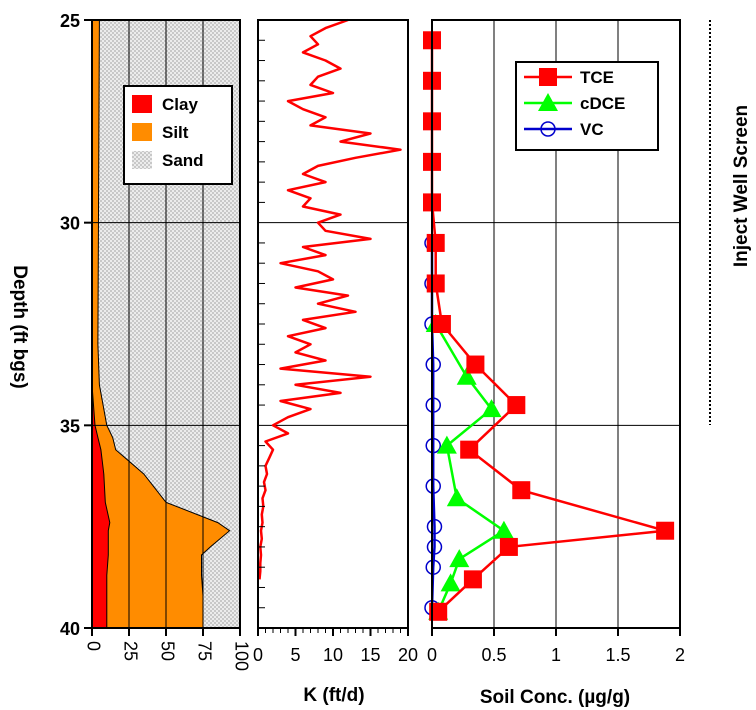 This screenshot has height=710, width=756. I want to click on x-tick-label: 15, so click(370, 655).